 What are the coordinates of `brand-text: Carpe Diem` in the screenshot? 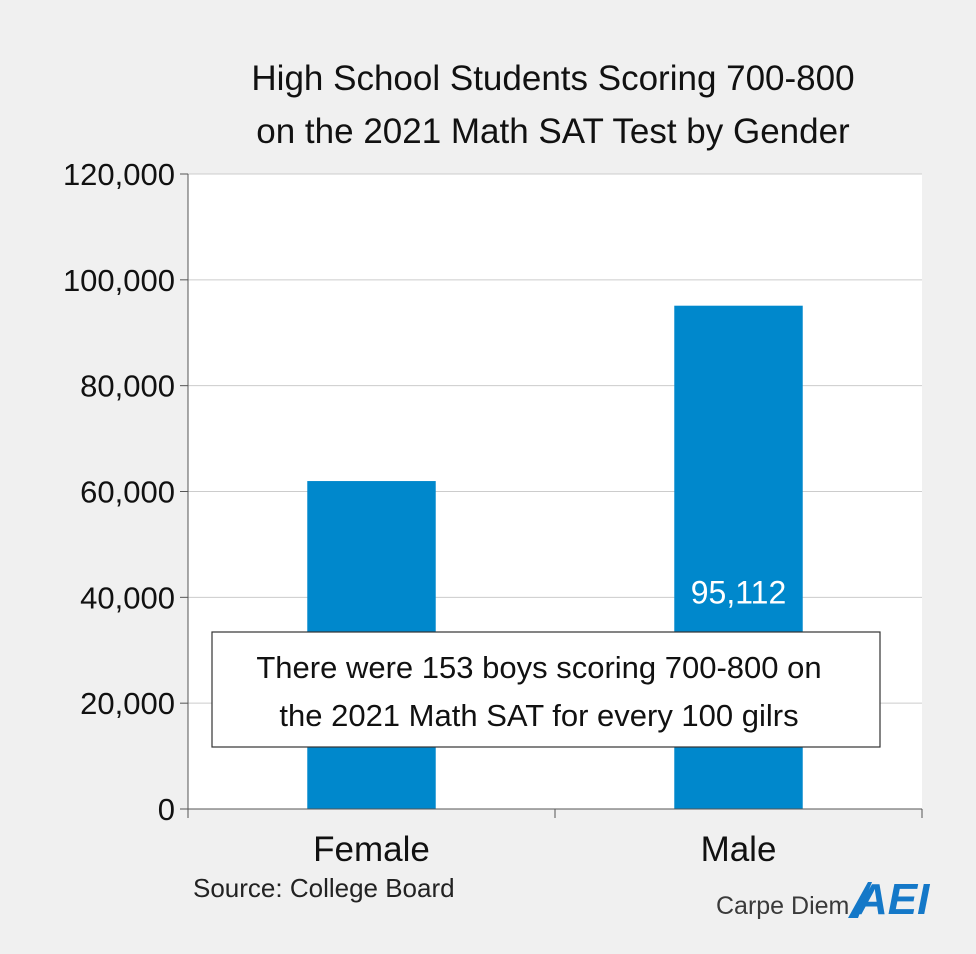 It's located at (782, 906).